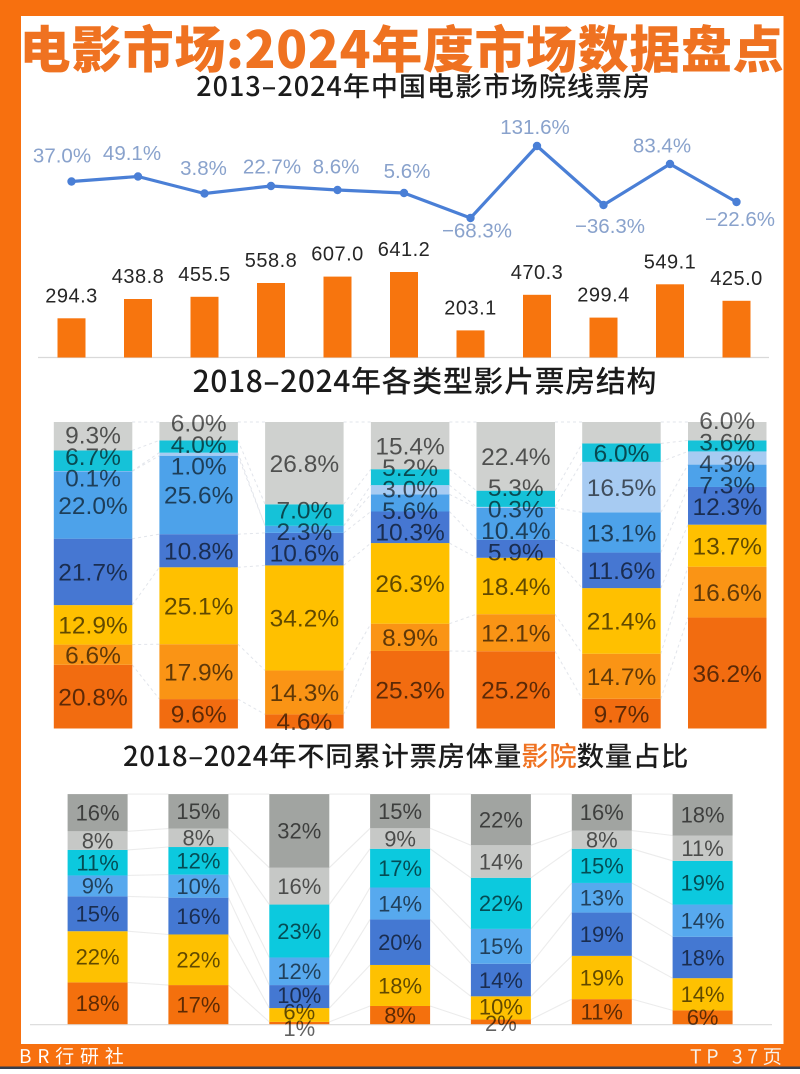 The image size is (800, 1074). Describe the element at coordinates (409, 584) in the screenshot. I see `svg-text: 26.3%` at that location.